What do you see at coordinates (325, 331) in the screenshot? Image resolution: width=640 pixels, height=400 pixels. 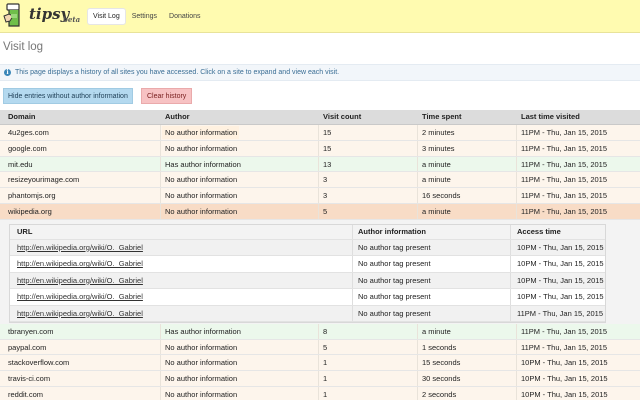 I see `visit-count-cell: 8` at bounding box center [325, 331].